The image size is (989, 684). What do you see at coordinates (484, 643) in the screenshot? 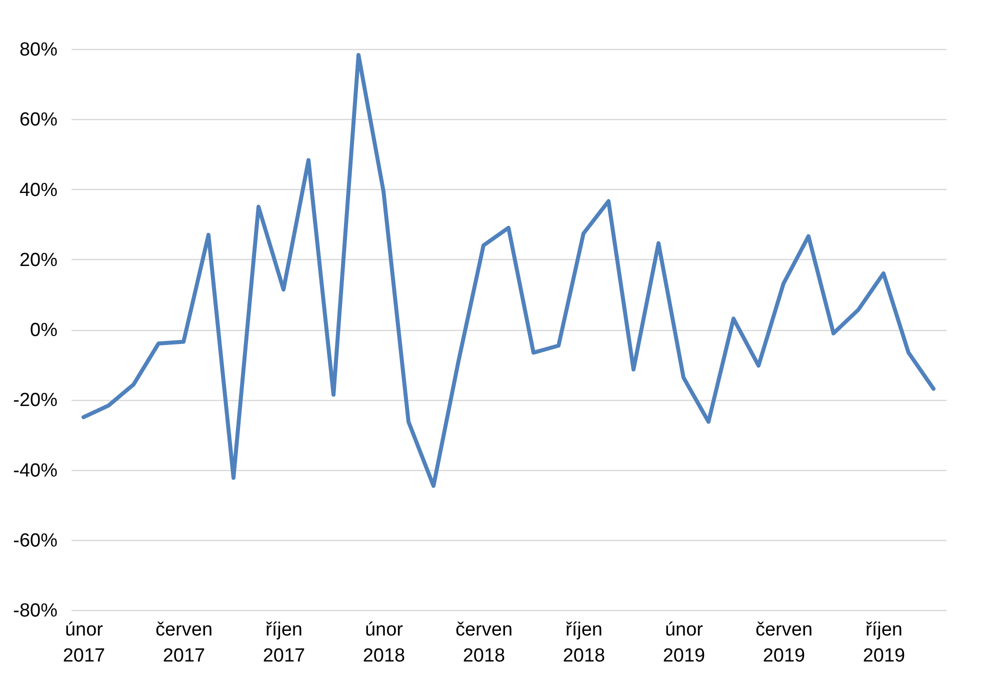
I see `x-tick-label: červen 2018` at bounding box center [484, 643].